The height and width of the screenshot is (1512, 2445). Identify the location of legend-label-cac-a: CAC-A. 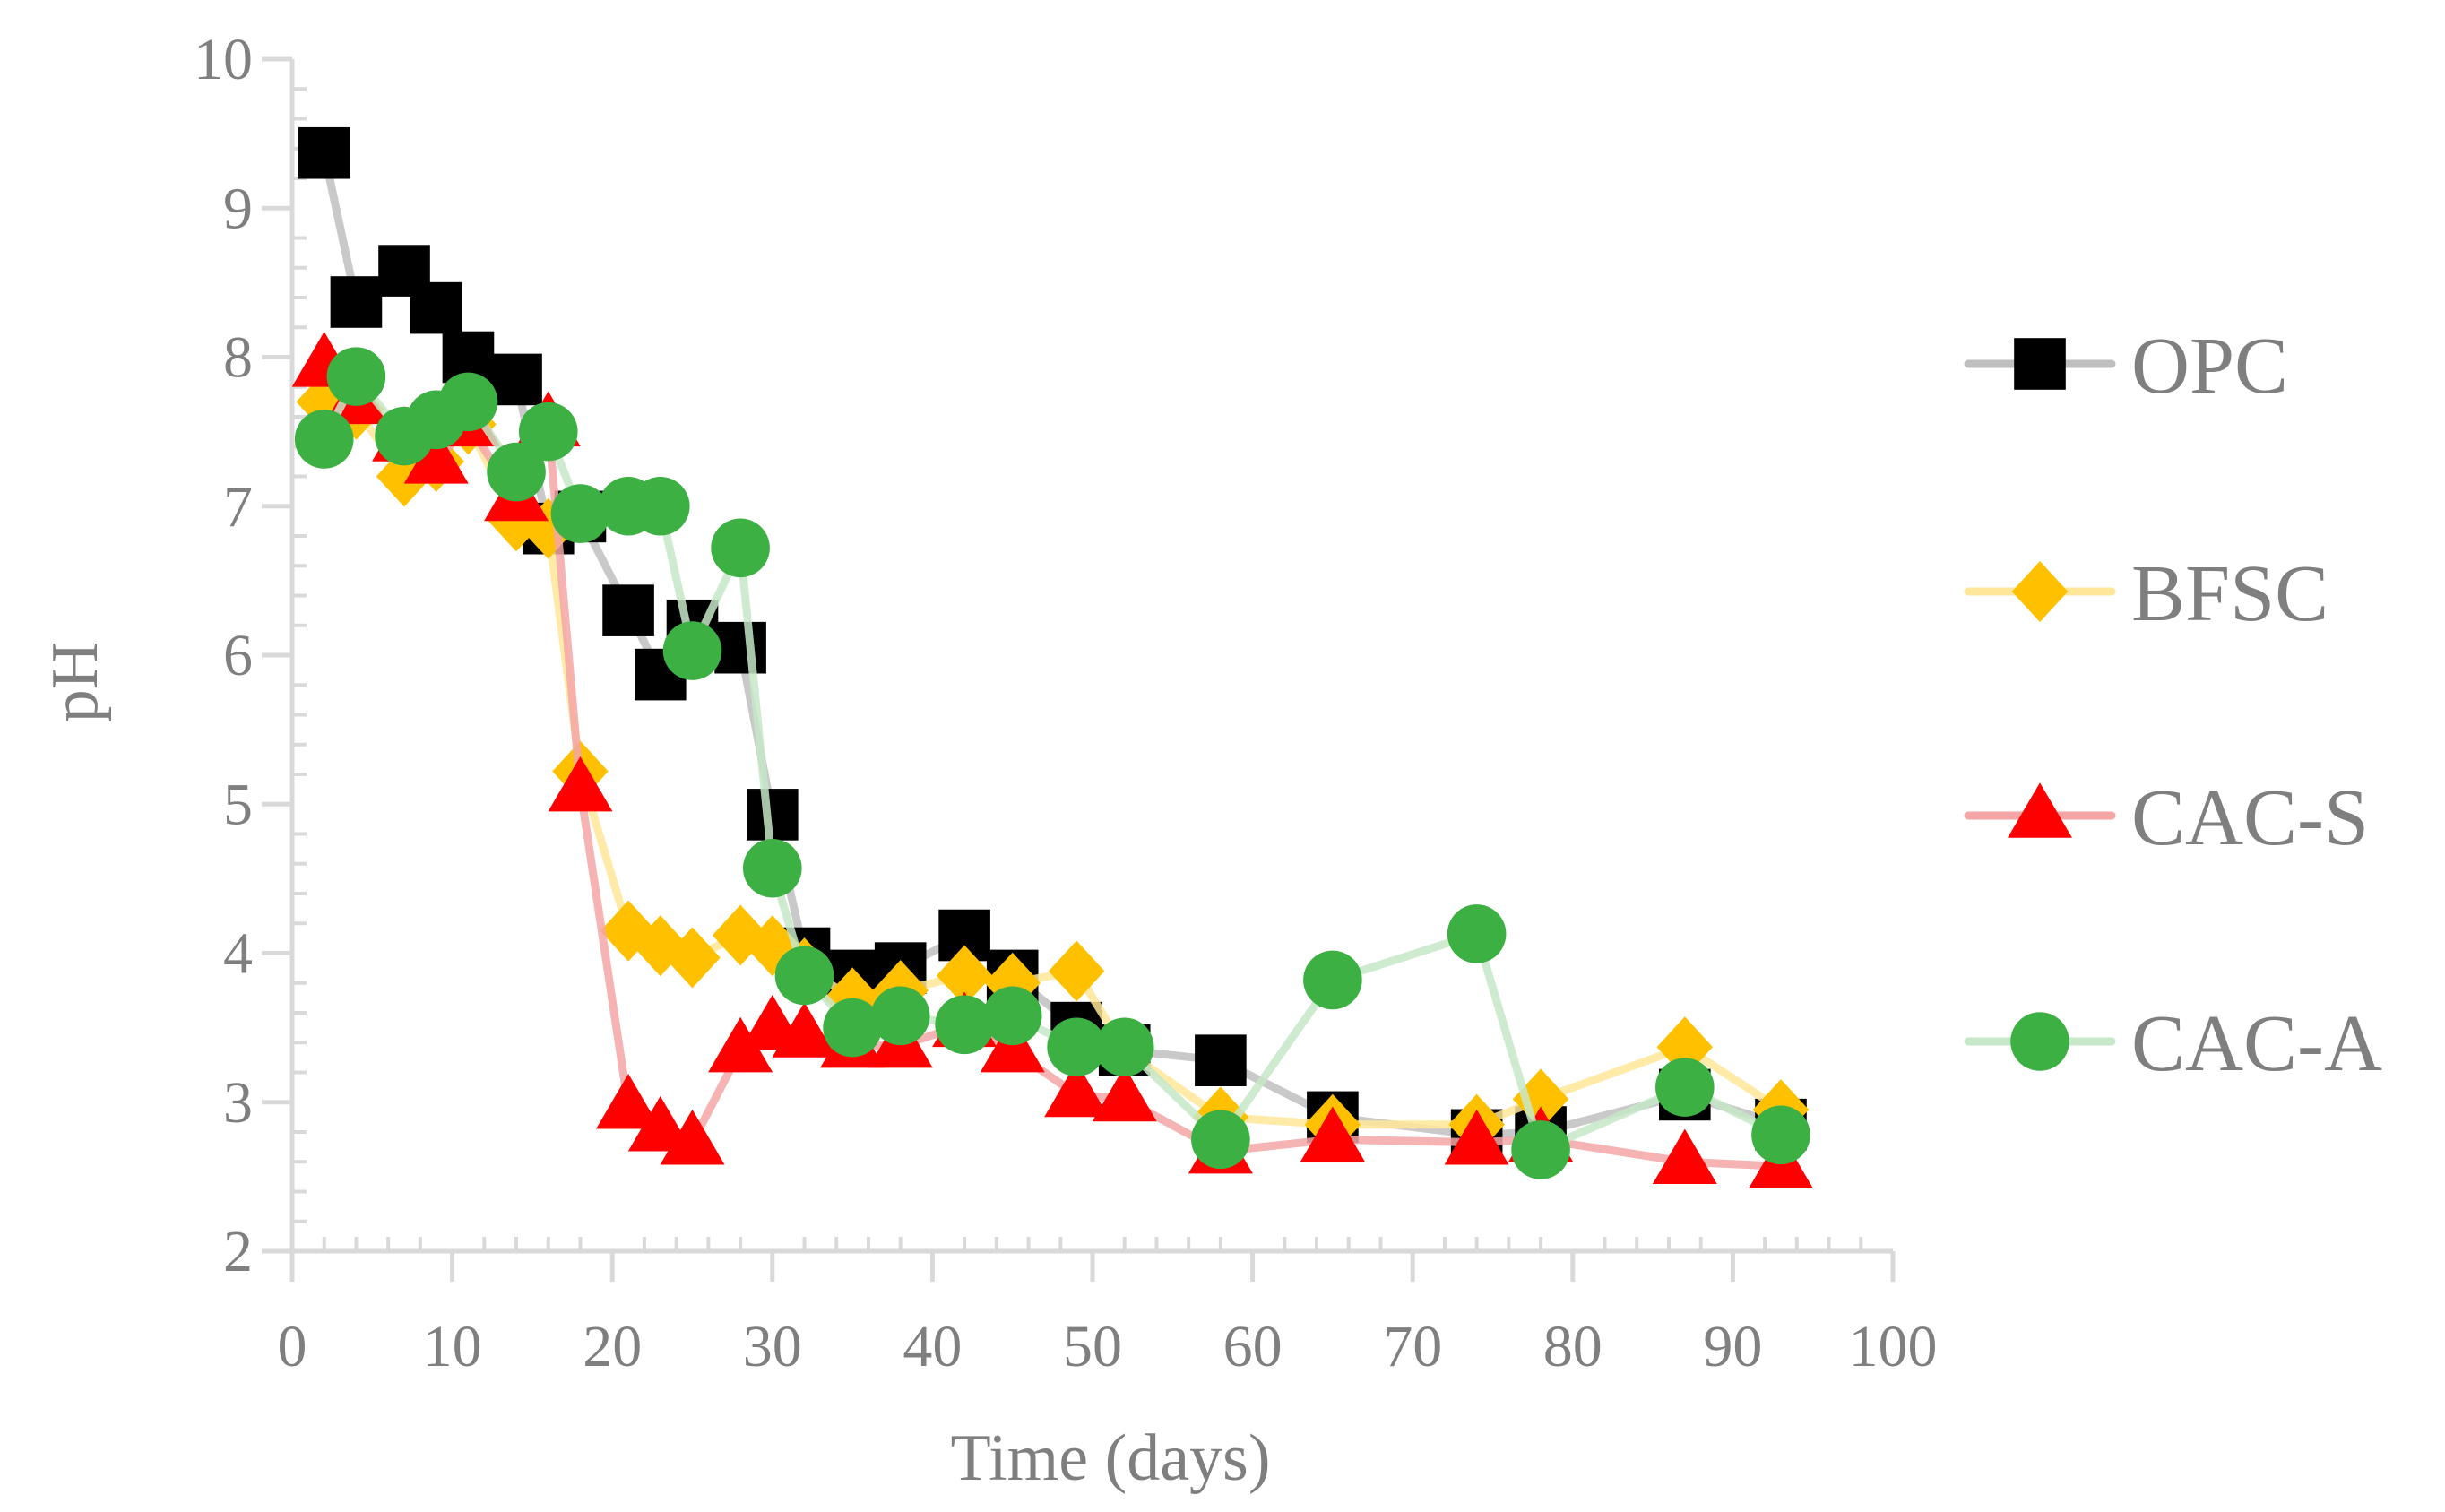
(2256, 1043).